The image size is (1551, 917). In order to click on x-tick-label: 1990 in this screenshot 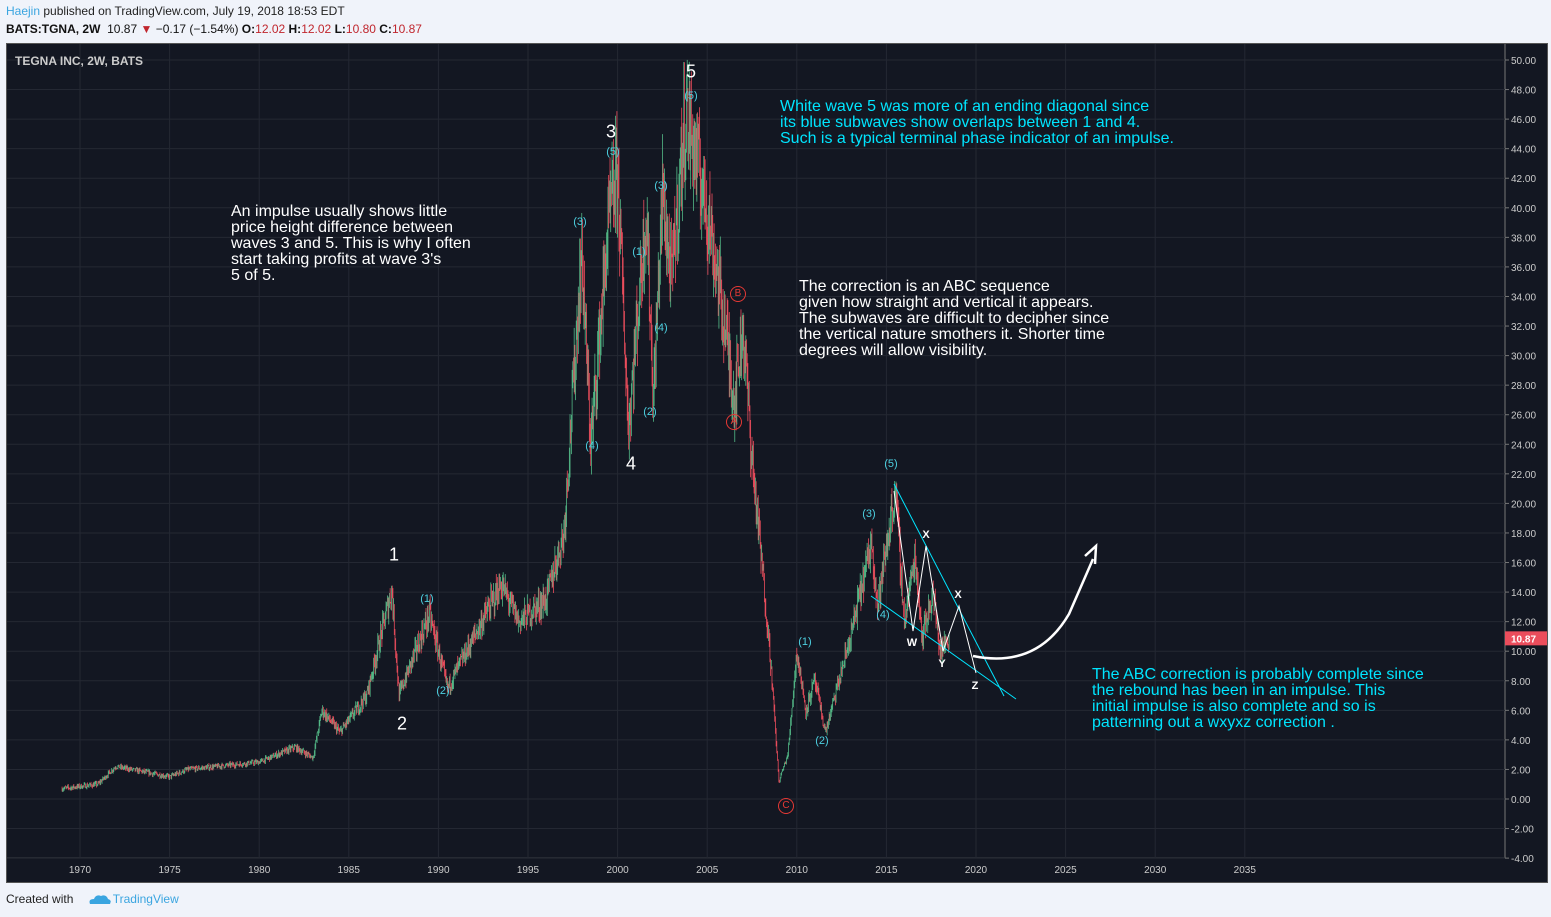, I will do `click(438, 870)`.